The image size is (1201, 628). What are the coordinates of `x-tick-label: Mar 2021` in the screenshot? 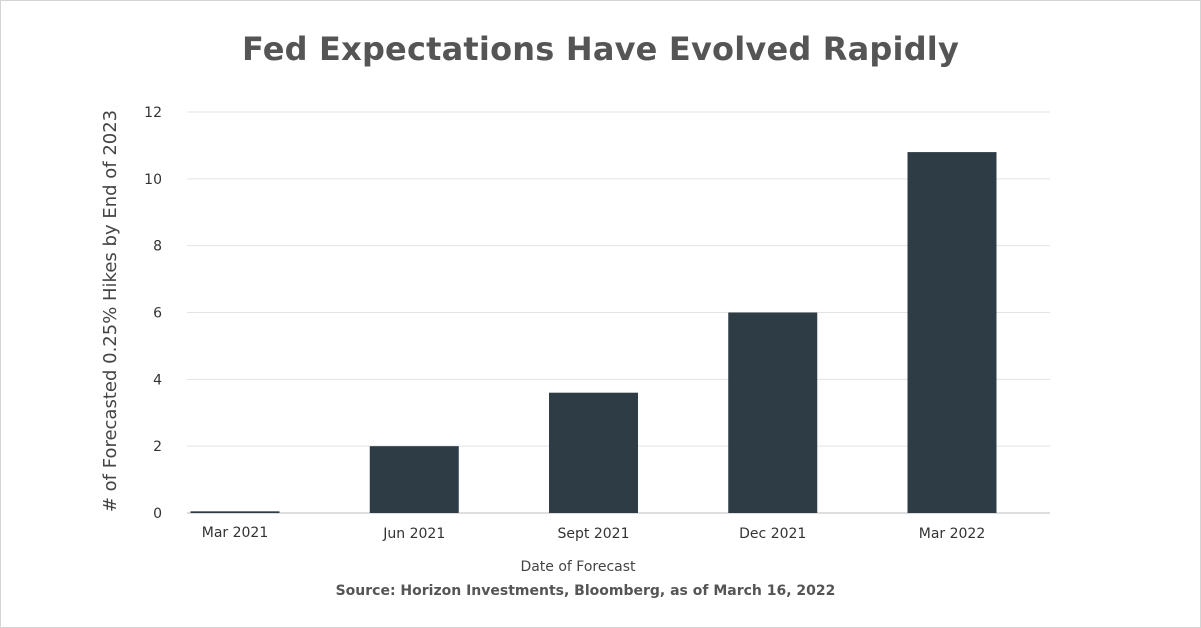 It's located at (235, 533).